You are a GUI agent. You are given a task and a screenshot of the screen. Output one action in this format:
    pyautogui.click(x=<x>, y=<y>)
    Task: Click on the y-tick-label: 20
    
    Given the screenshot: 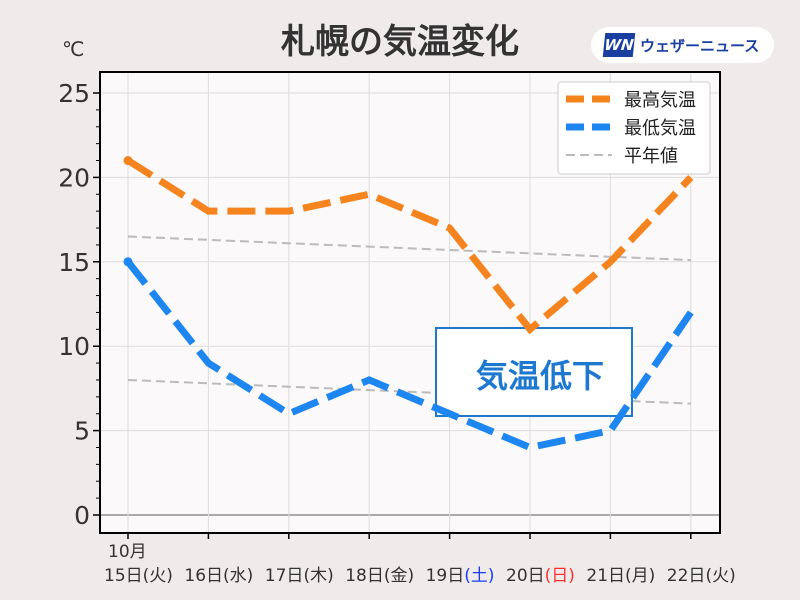 What is the action you would take?
    pyautogui.click(x=74, y=177)
    